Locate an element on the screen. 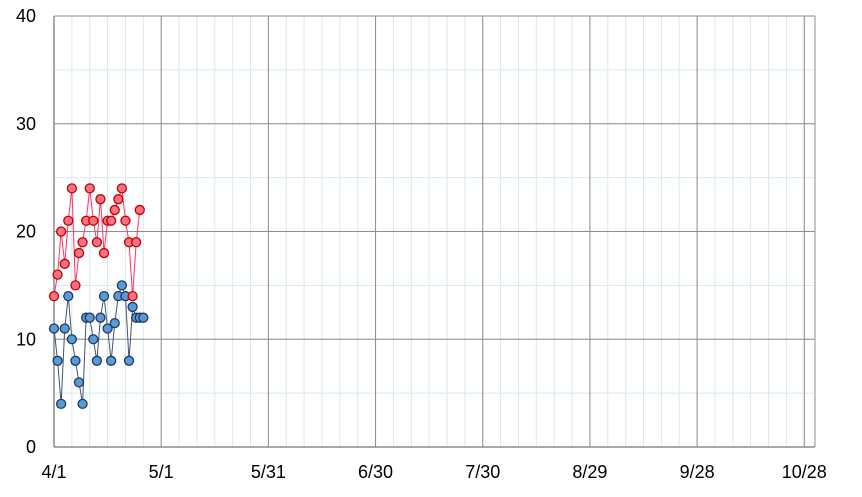 This screenshot has height=497, width=862. x-tick-label: 9/28 is located at coordinates (697, 472).